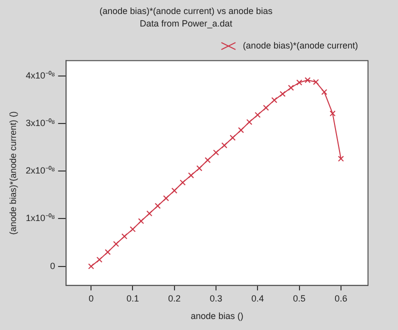 The image size is (398, 330). What do you see at coordinates (41, 218) in the screenshot?
I see `y-tick-label: 1x10⁻⁰⁸` at bounding box center [41, 218].